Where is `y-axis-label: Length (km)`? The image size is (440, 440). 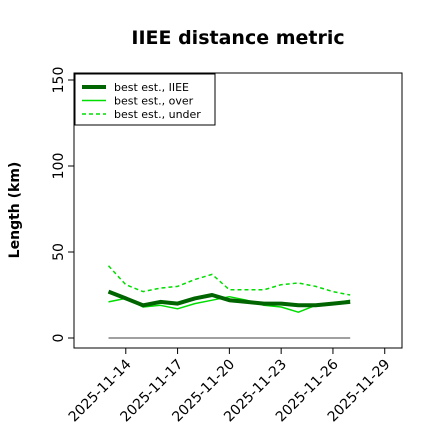
y-axis-label: Length (km) is located at coordinates (15, 210).